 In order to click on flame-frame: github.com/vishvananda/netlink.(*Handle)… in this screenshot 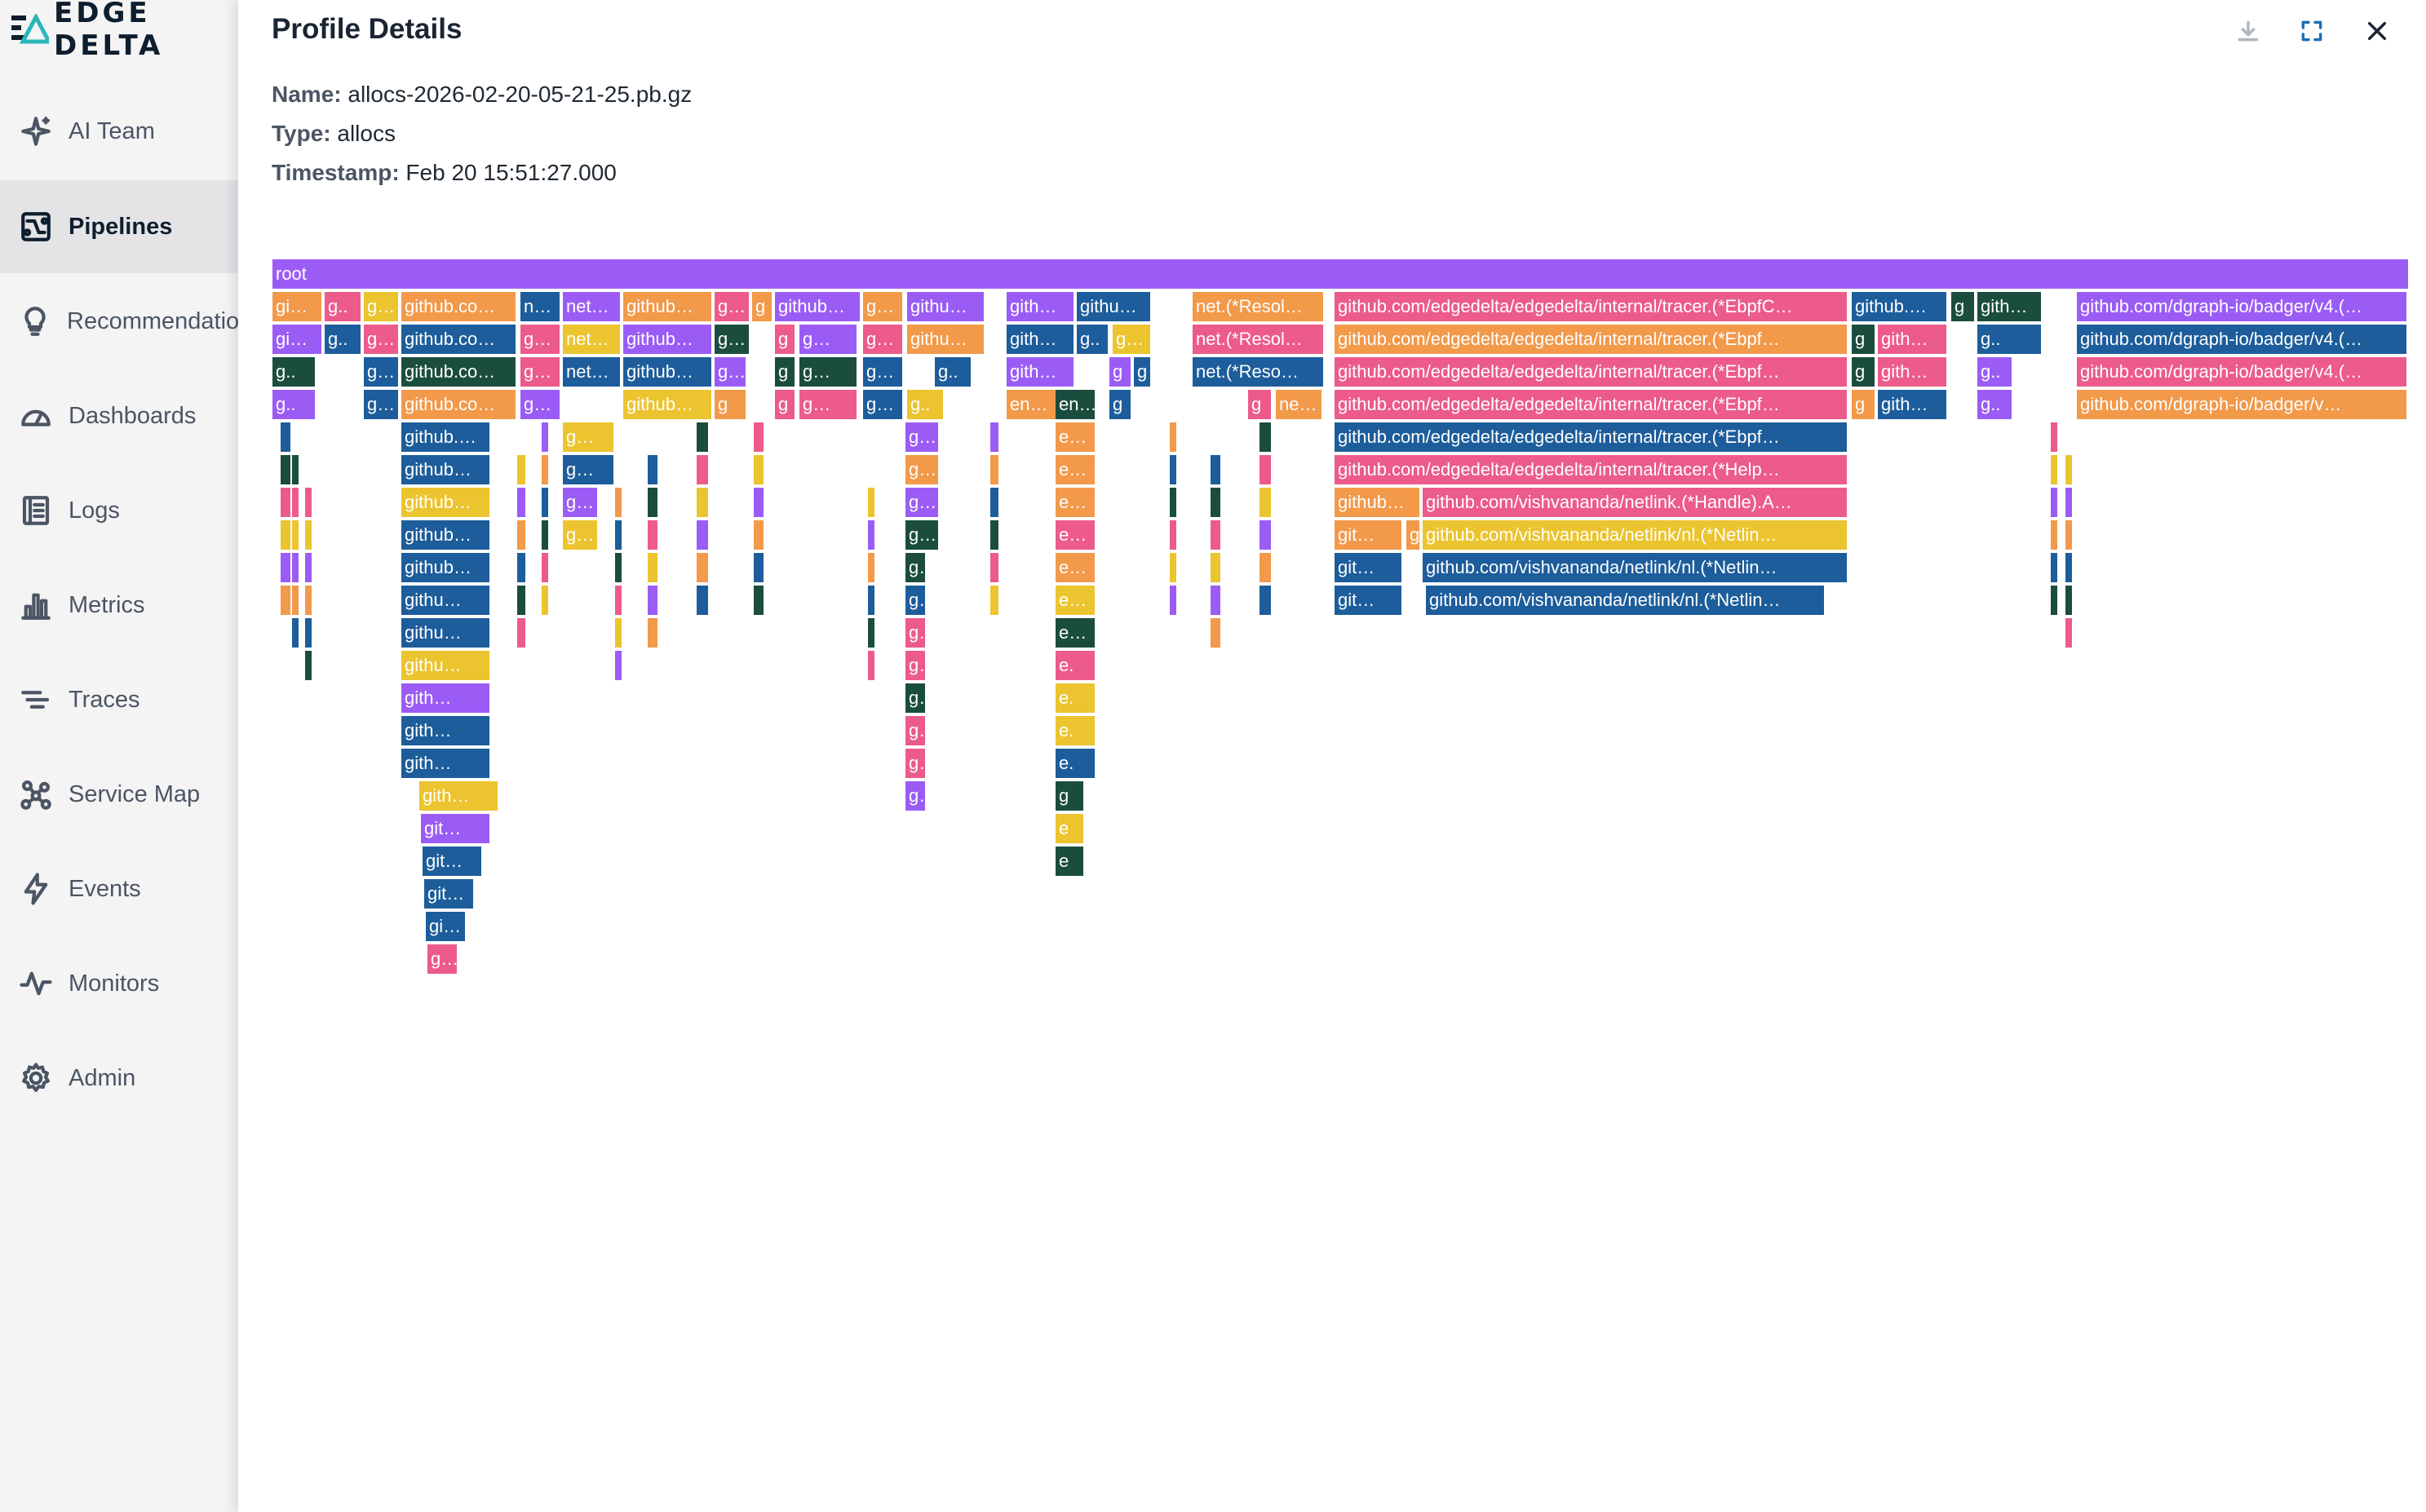, I will do `click(1636, 502)`.